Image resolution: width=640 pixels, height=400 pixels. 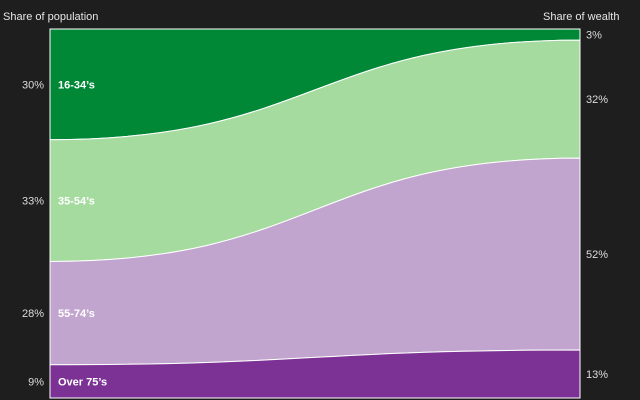 What do you see at coordinates (33, 85) in the screenshot?
I see `population-label-0: 30%` at bounding box center [33, 85].